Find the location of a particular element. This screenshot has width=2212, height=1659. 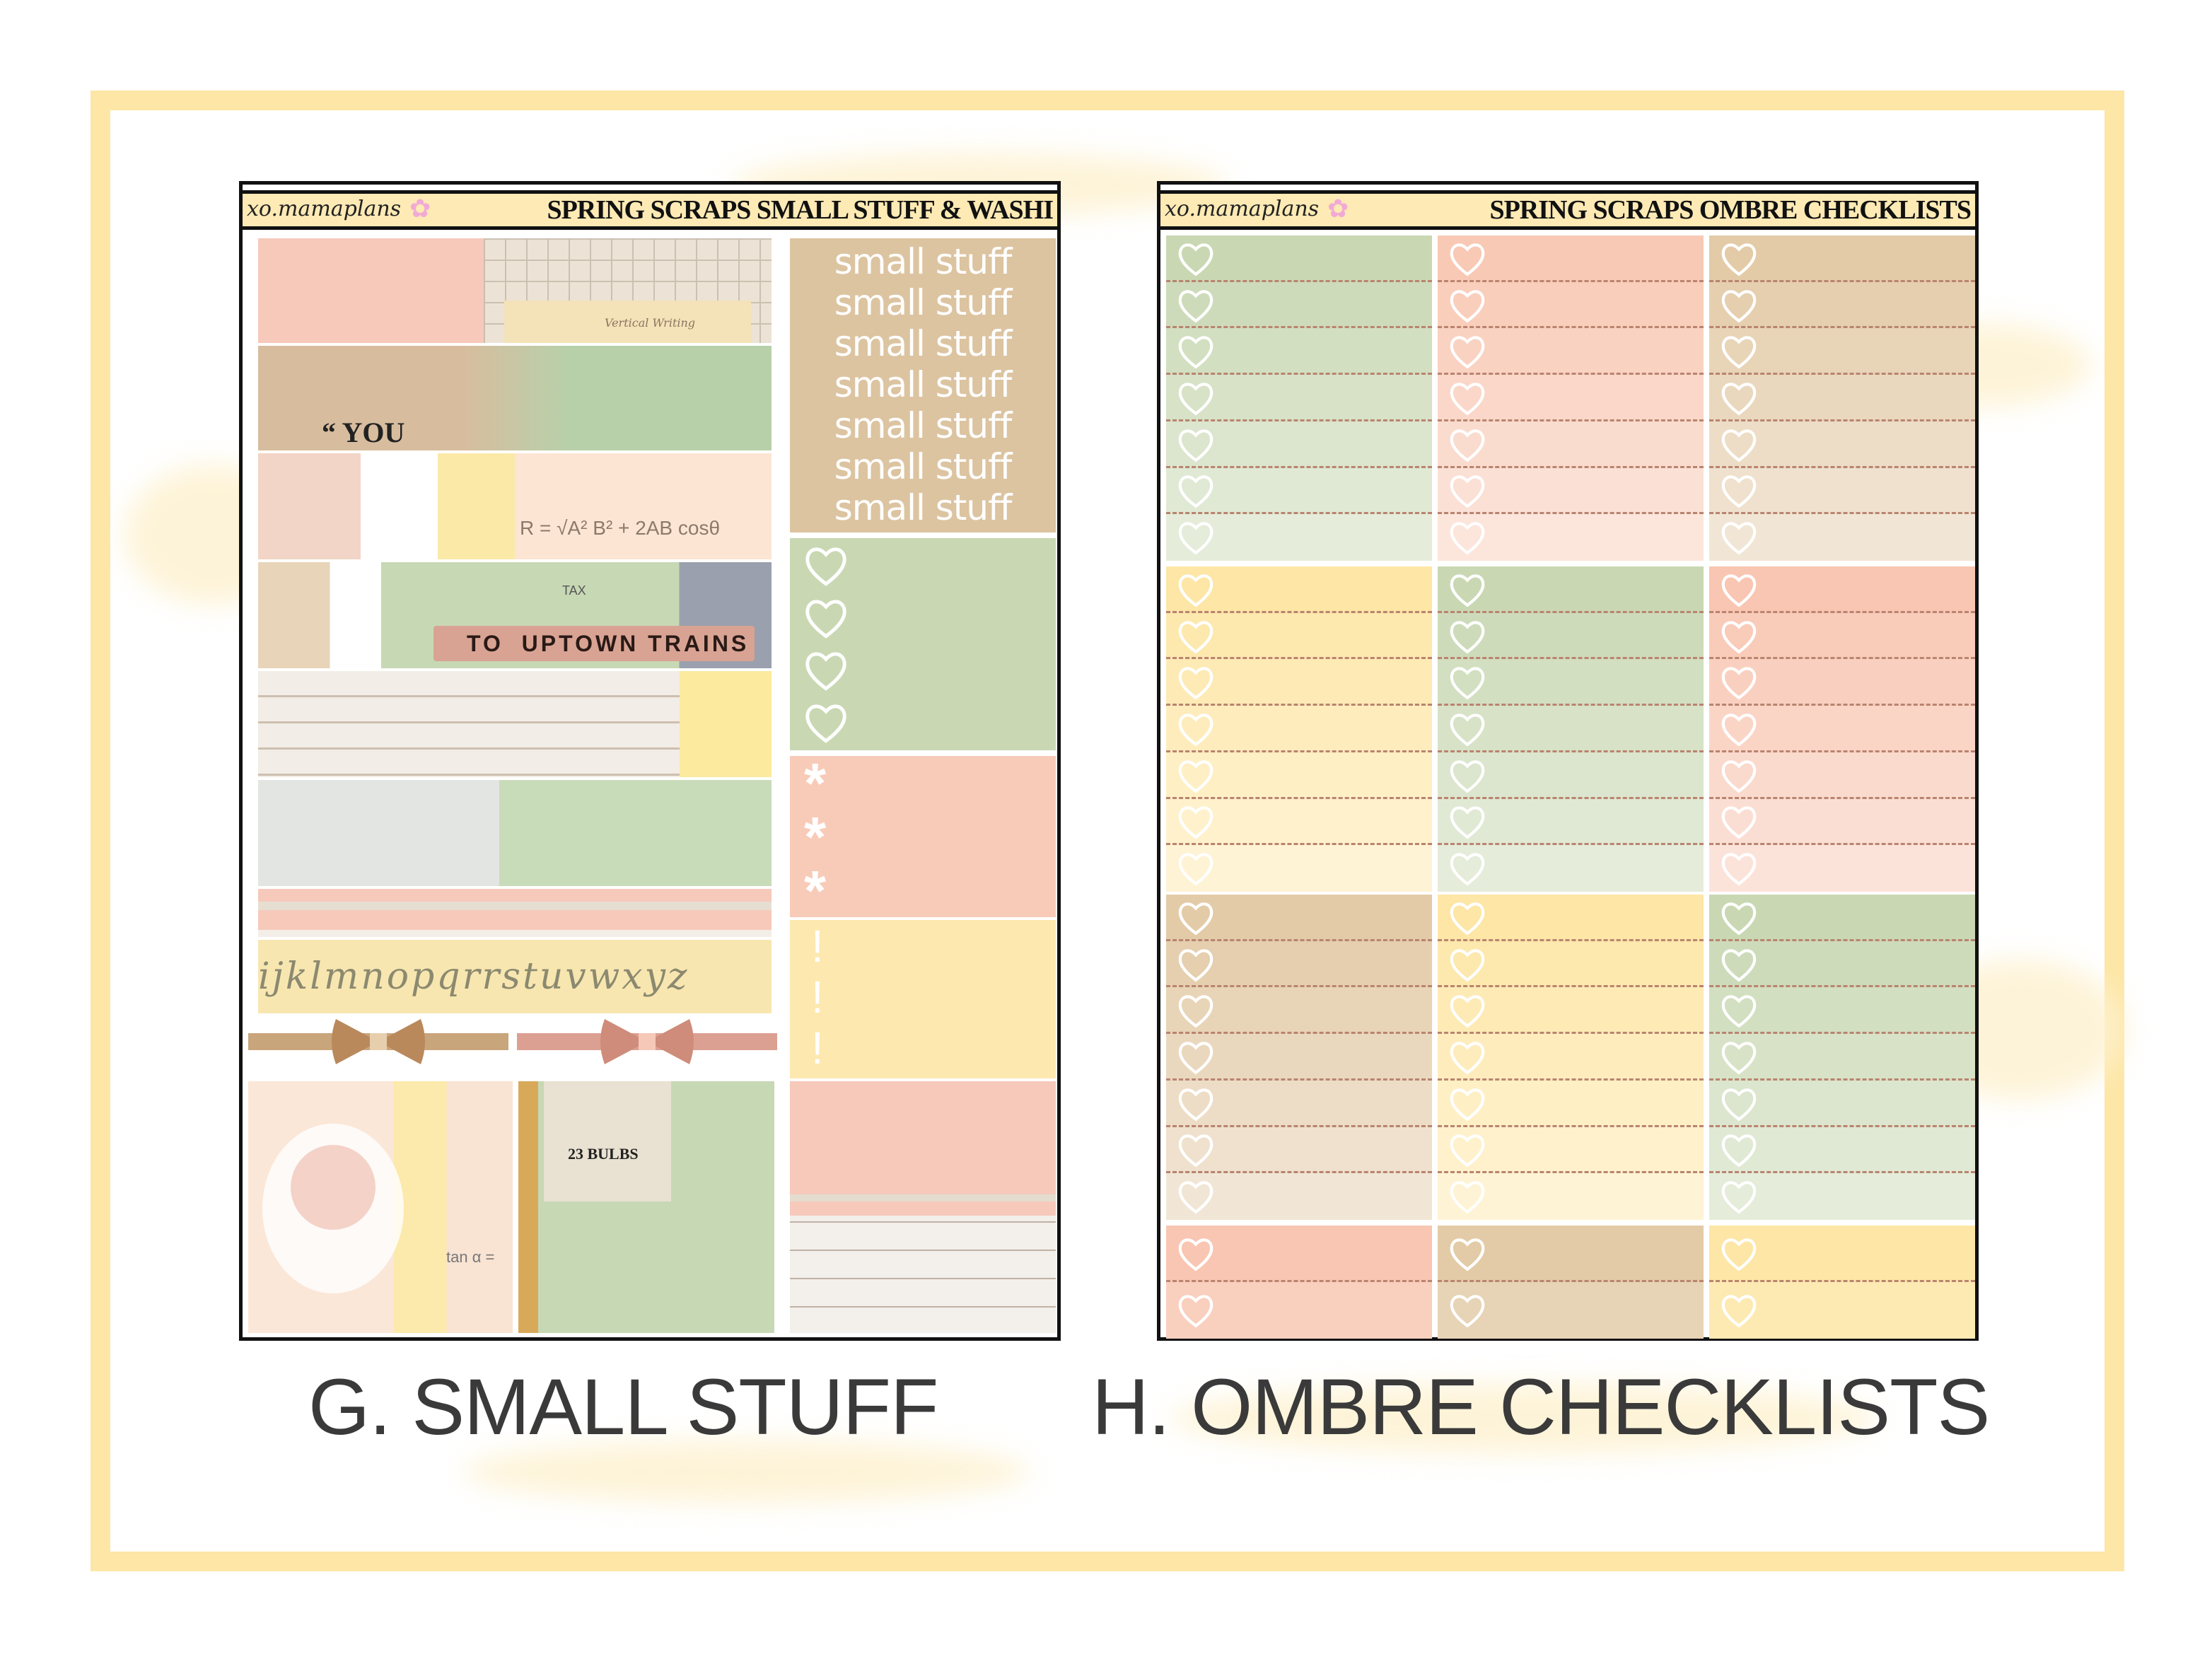

sheet-title: SPRING SCRAPS SMALL STUFF & WASHI is located at coordinates (800, 210).